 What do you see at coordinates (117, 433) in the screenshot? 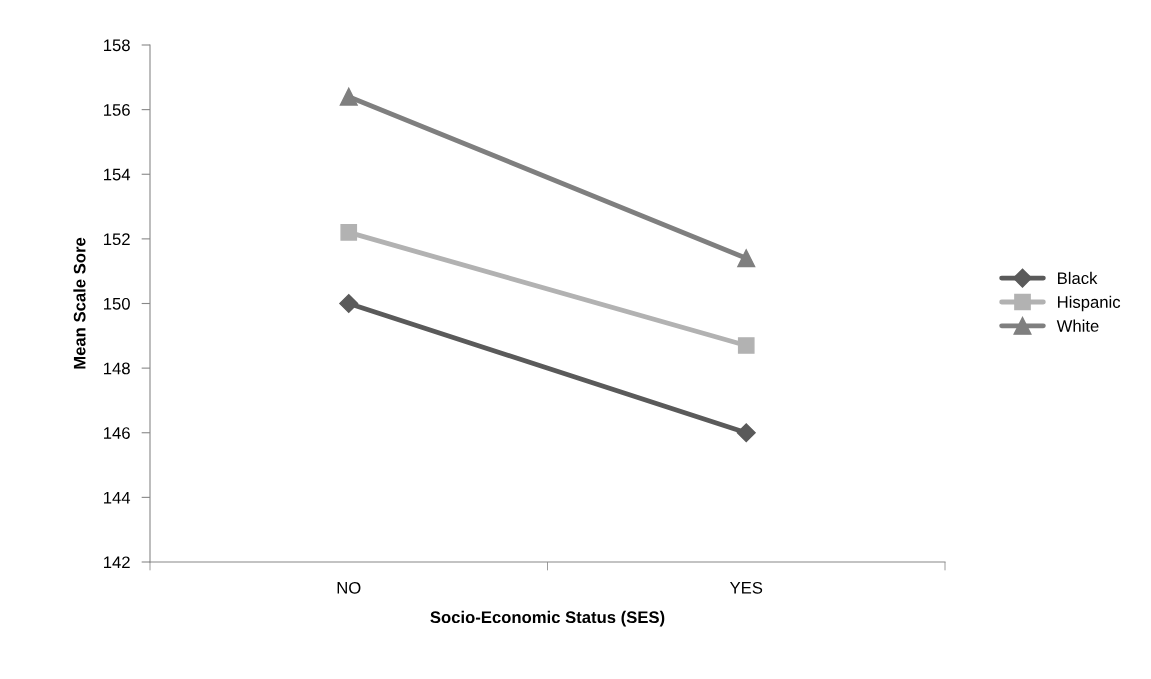
I see `y-tick-label: 146` at bounding box center [117, 433].